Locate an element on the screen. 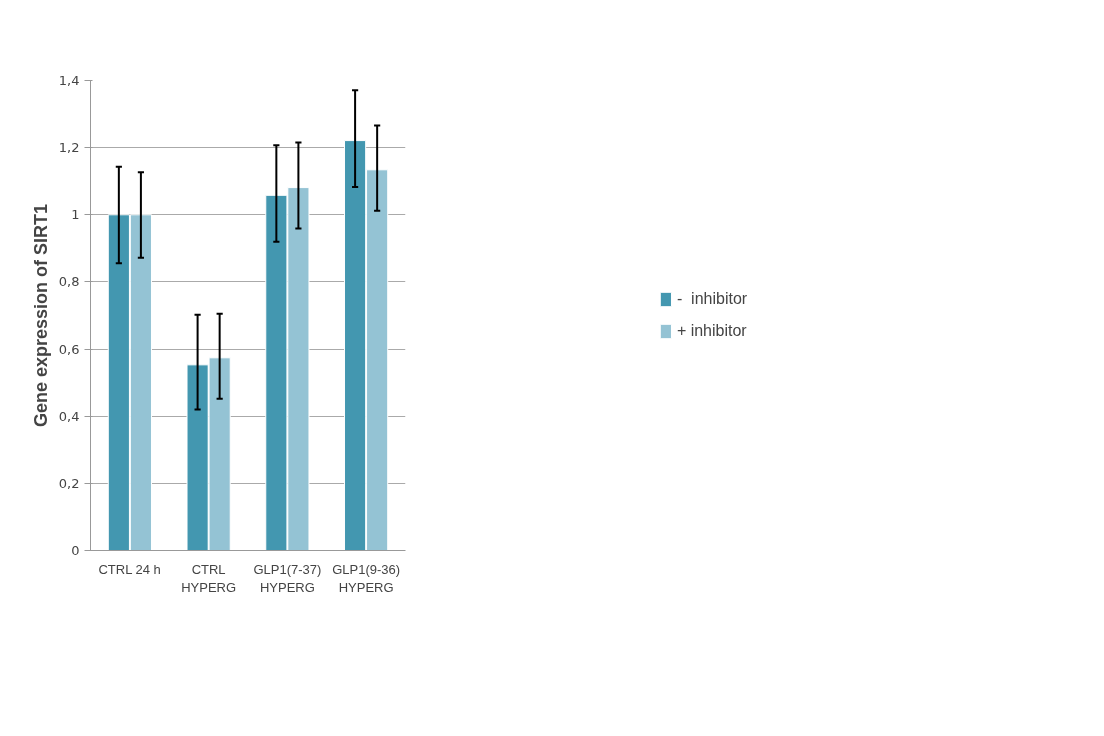 This screenshot has width=1104, height=736. y-tick-label: 0 is located at coordinates (75, 550).